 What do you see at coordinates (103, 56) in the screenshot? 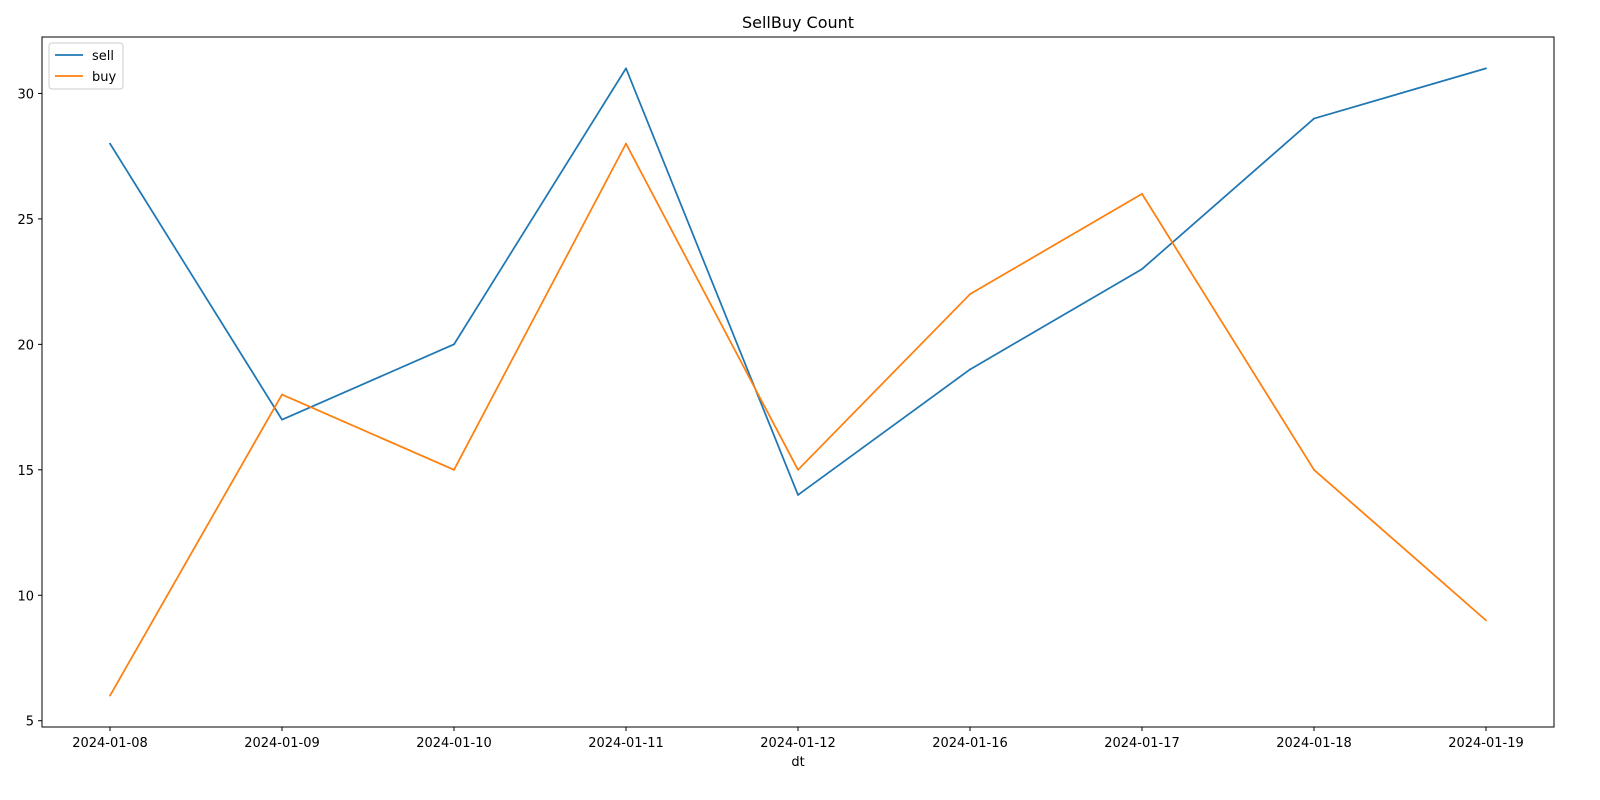
I see `legend-label-sell: sell` at bounding box center [103, 56].